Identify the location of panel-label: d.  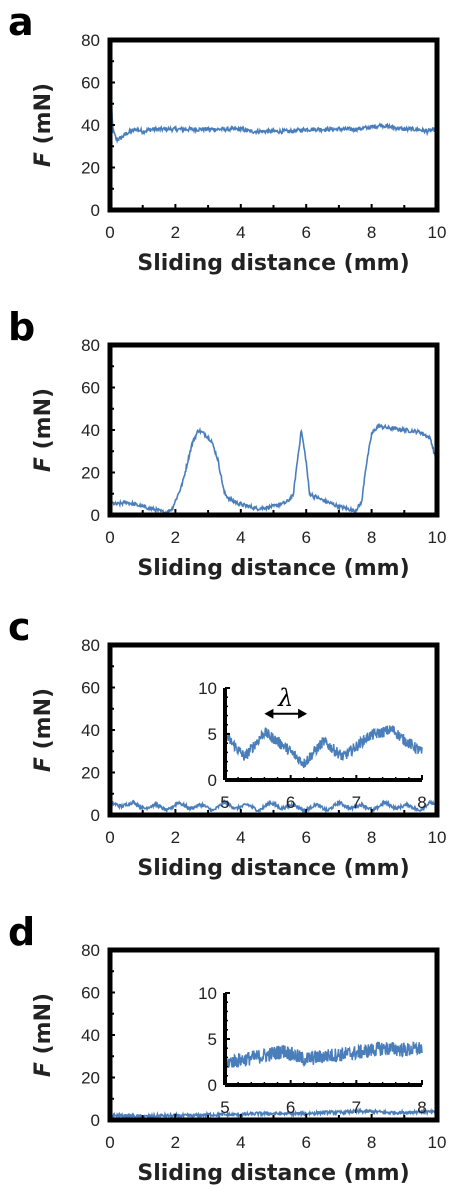
(21, 932).